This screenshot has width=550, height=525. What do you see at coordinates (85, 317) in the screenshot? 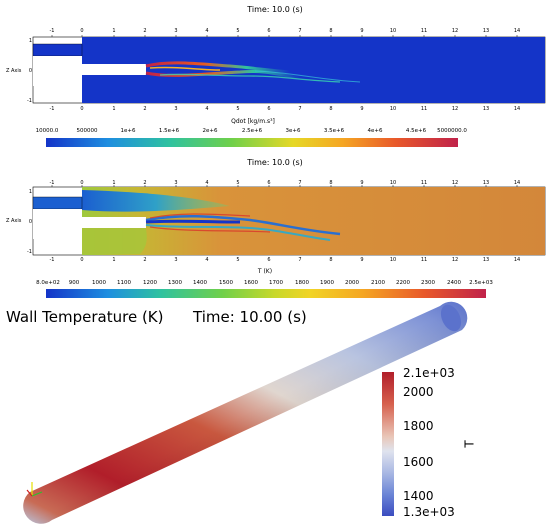
I see `wall-temperature-title: Wall Temperature (K)` at bounding box center [85, 317].